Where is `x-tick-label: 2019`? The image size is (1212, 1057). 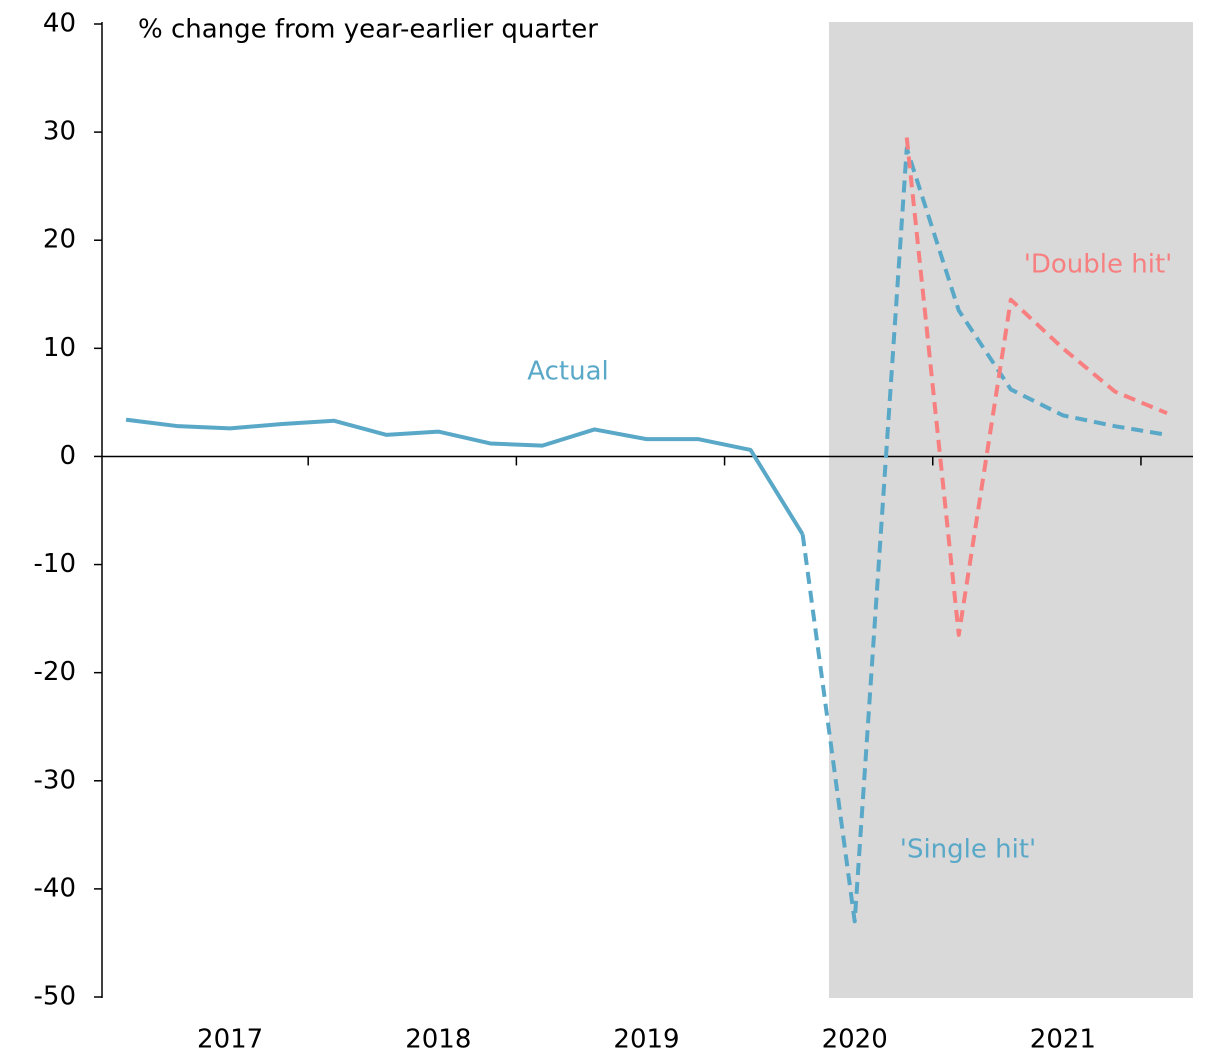
x-tick-label: 2019 is located at coordinates (646, 1040).